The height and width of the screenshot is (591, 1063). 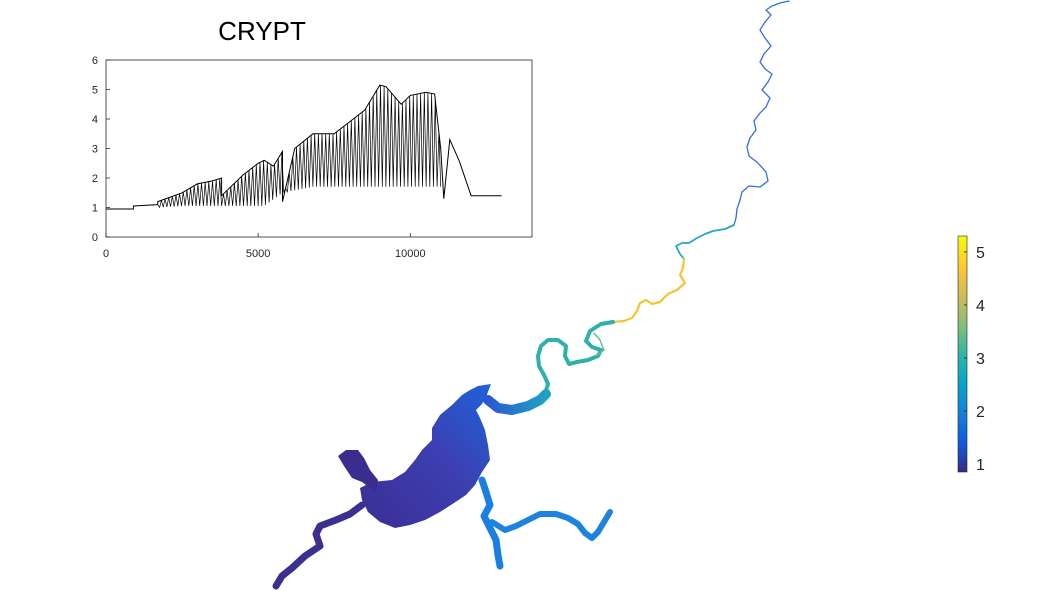 What do you see at coordinates (319, 545) in the screenshot?
I see `southwest-outlet` at bounding box center [319, 545].